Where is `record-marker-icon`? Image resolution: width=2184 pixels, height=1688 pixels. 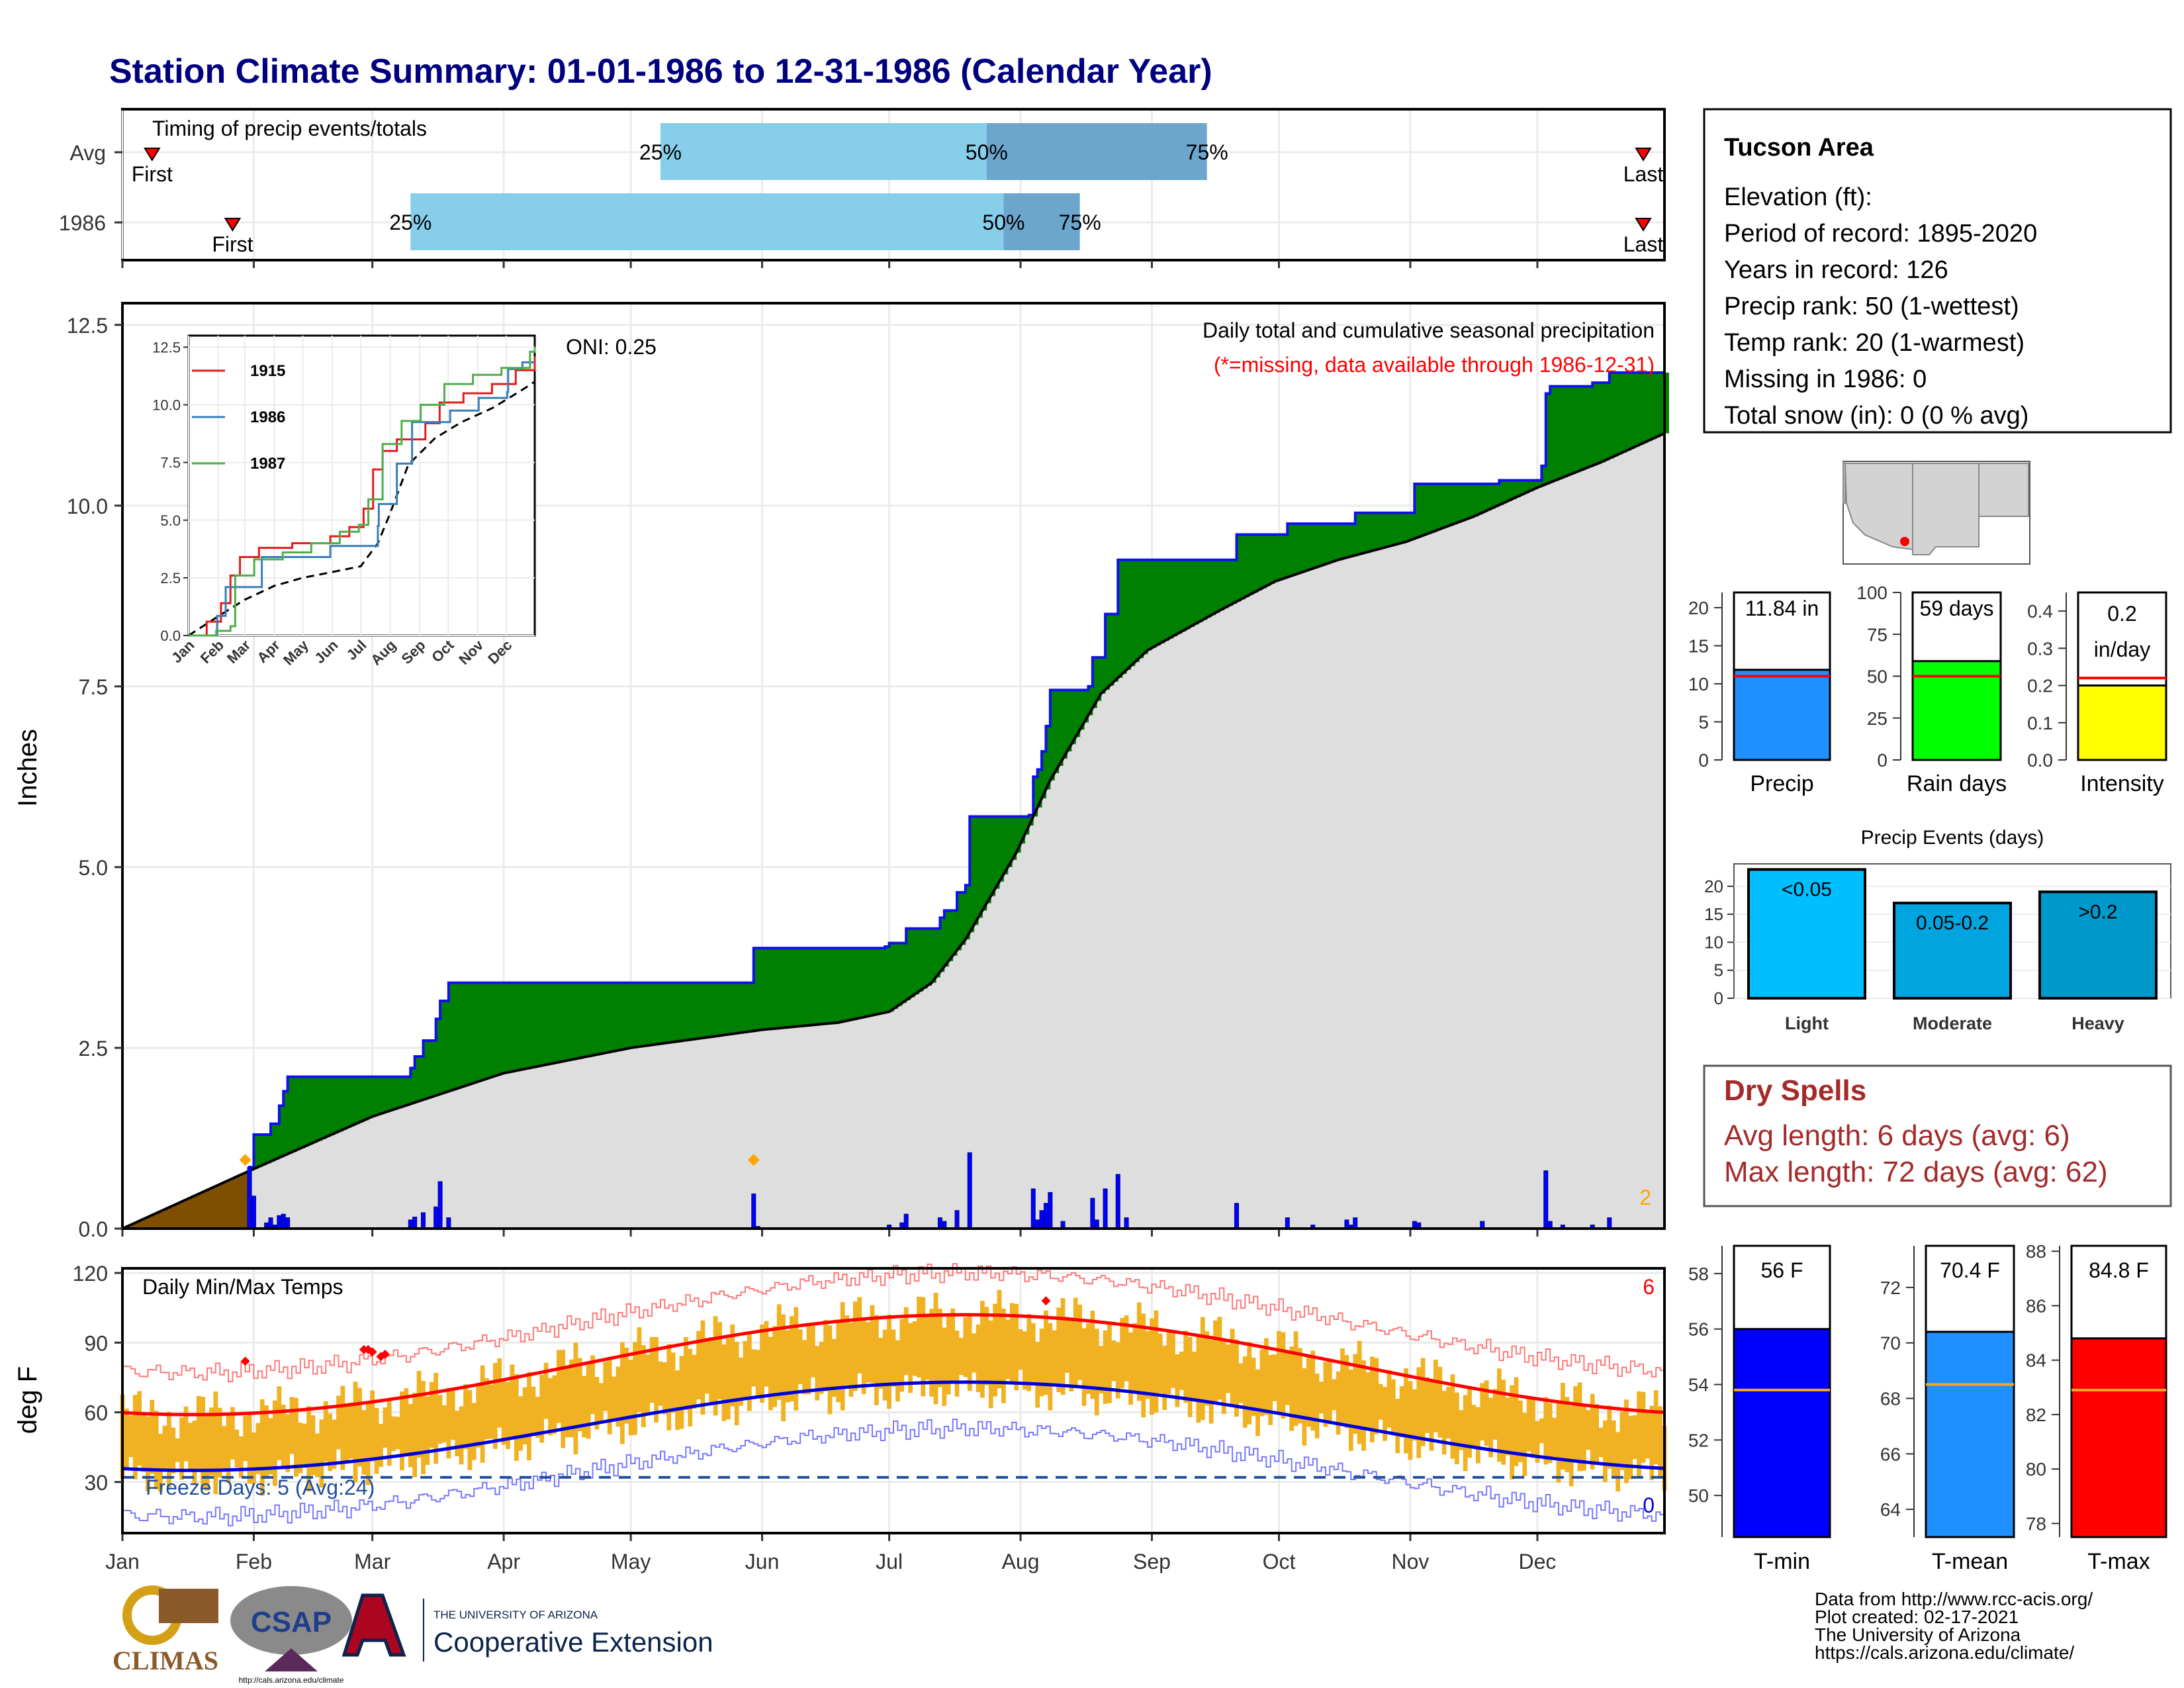 record-marker-icon is located at coordinates (385, 1354).